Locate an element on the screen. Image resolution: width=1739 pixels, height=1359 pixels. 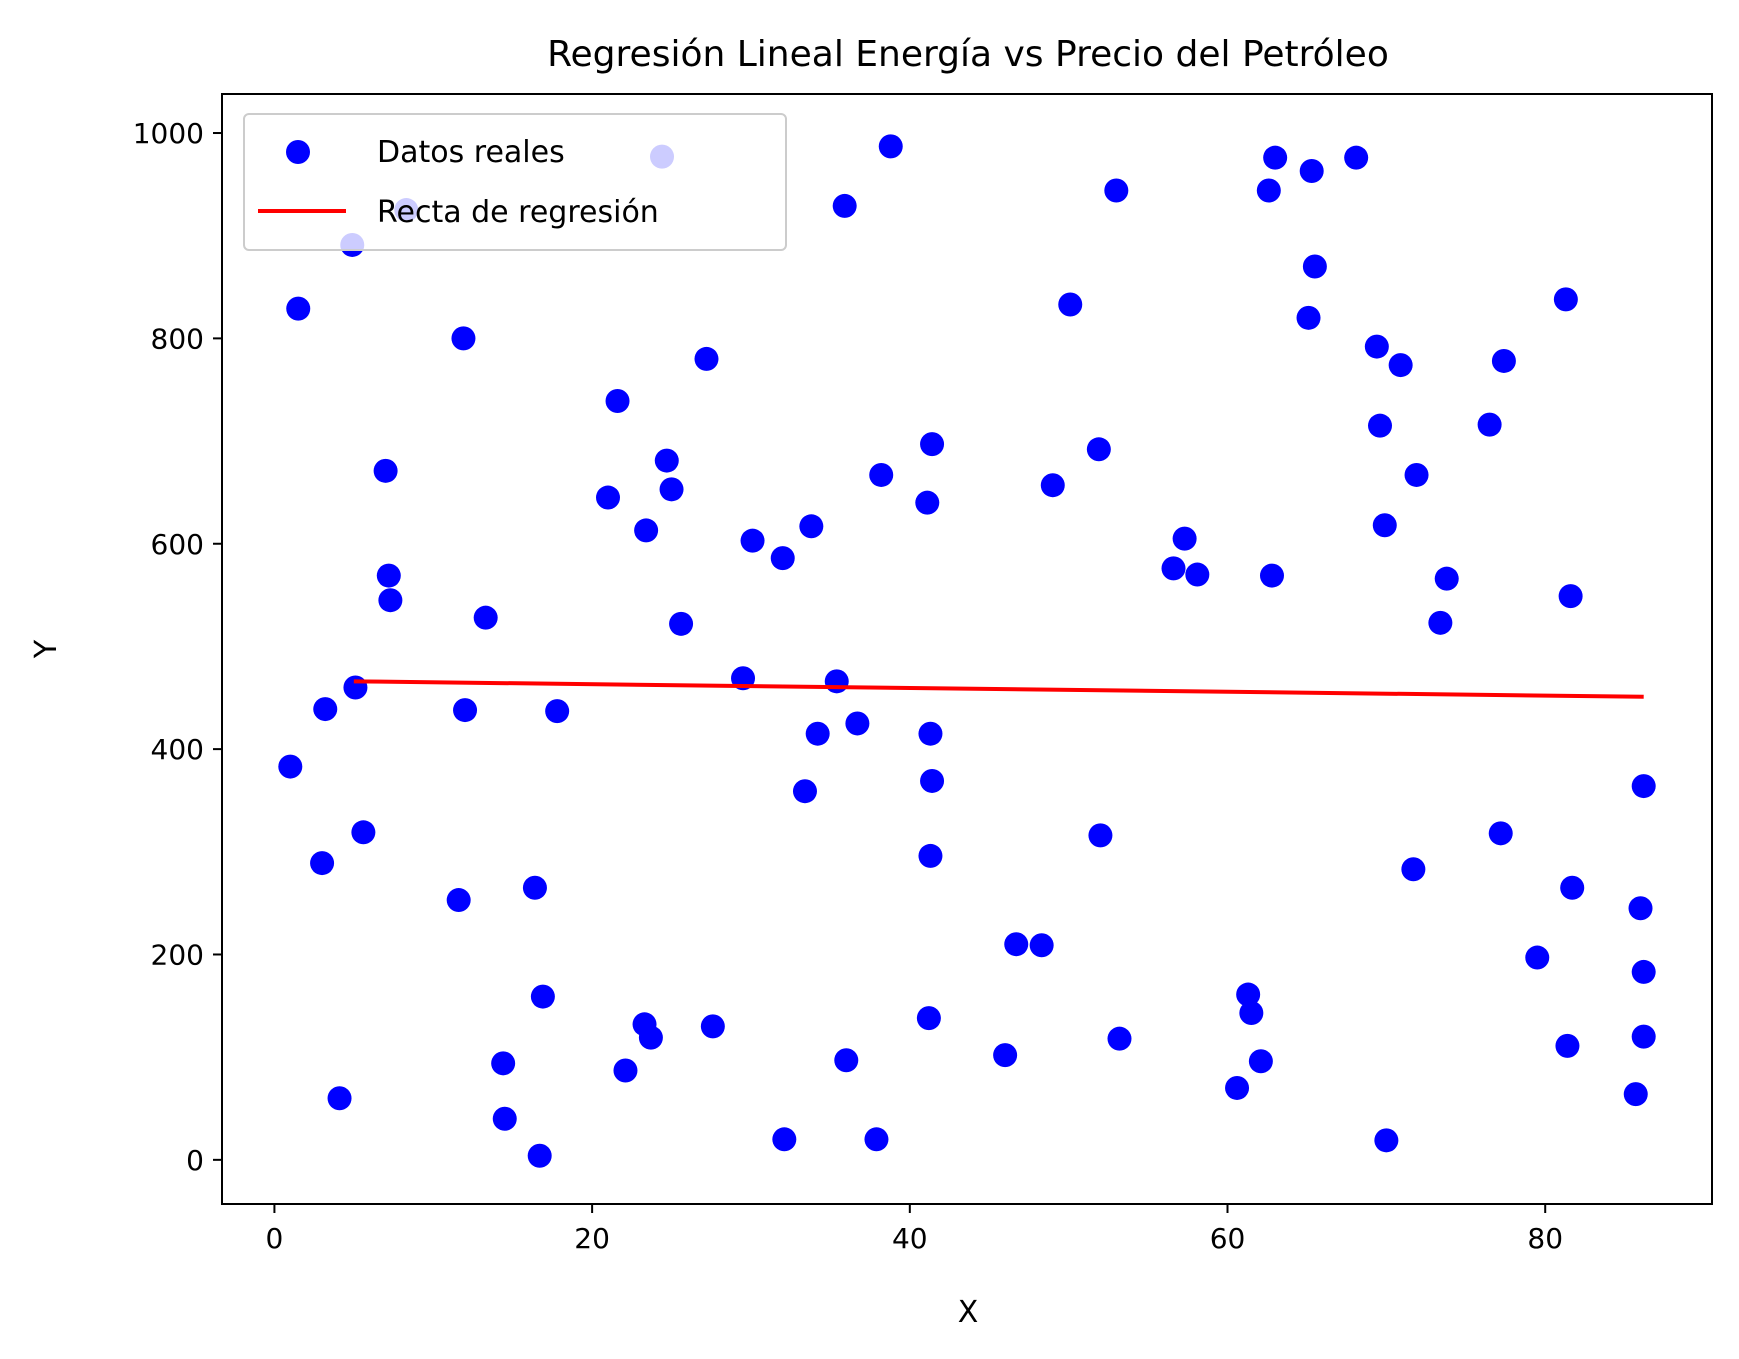
x-tick-label: 80 is located at coordinates (1545, 1238).